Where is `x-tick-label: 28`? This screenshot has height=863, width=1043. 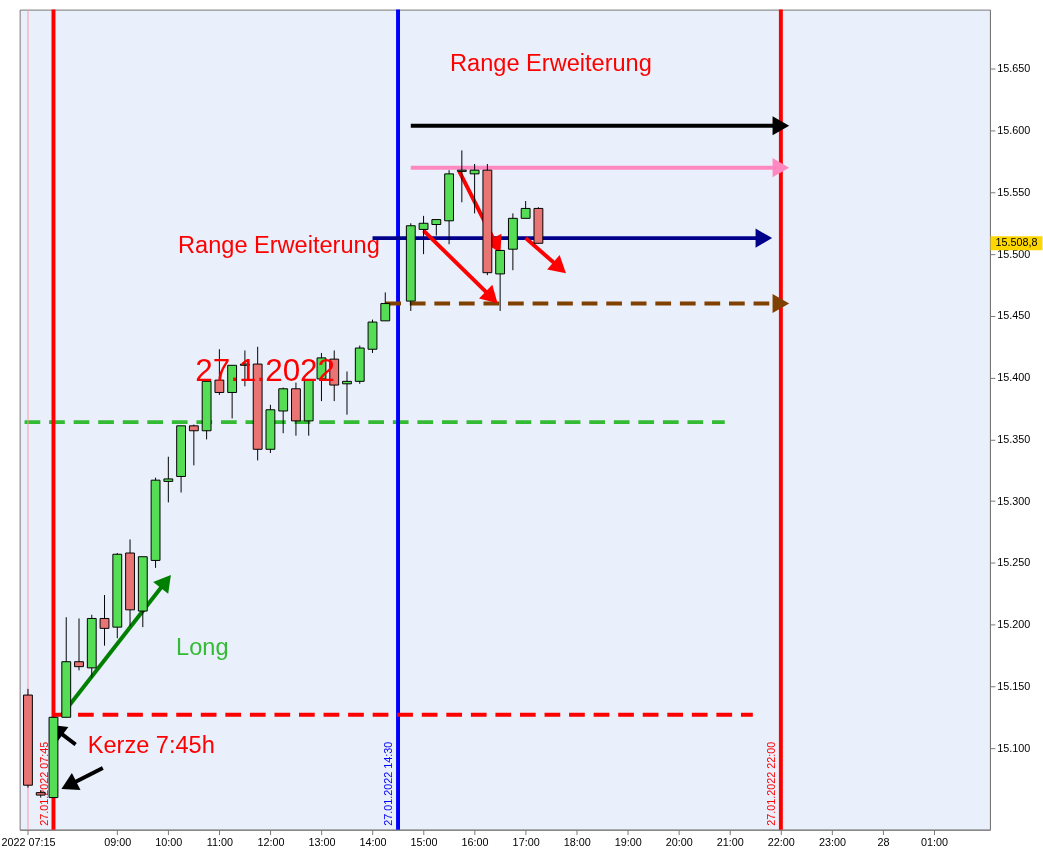 x-tick-label: 28 is located at coordinates (883, 841).